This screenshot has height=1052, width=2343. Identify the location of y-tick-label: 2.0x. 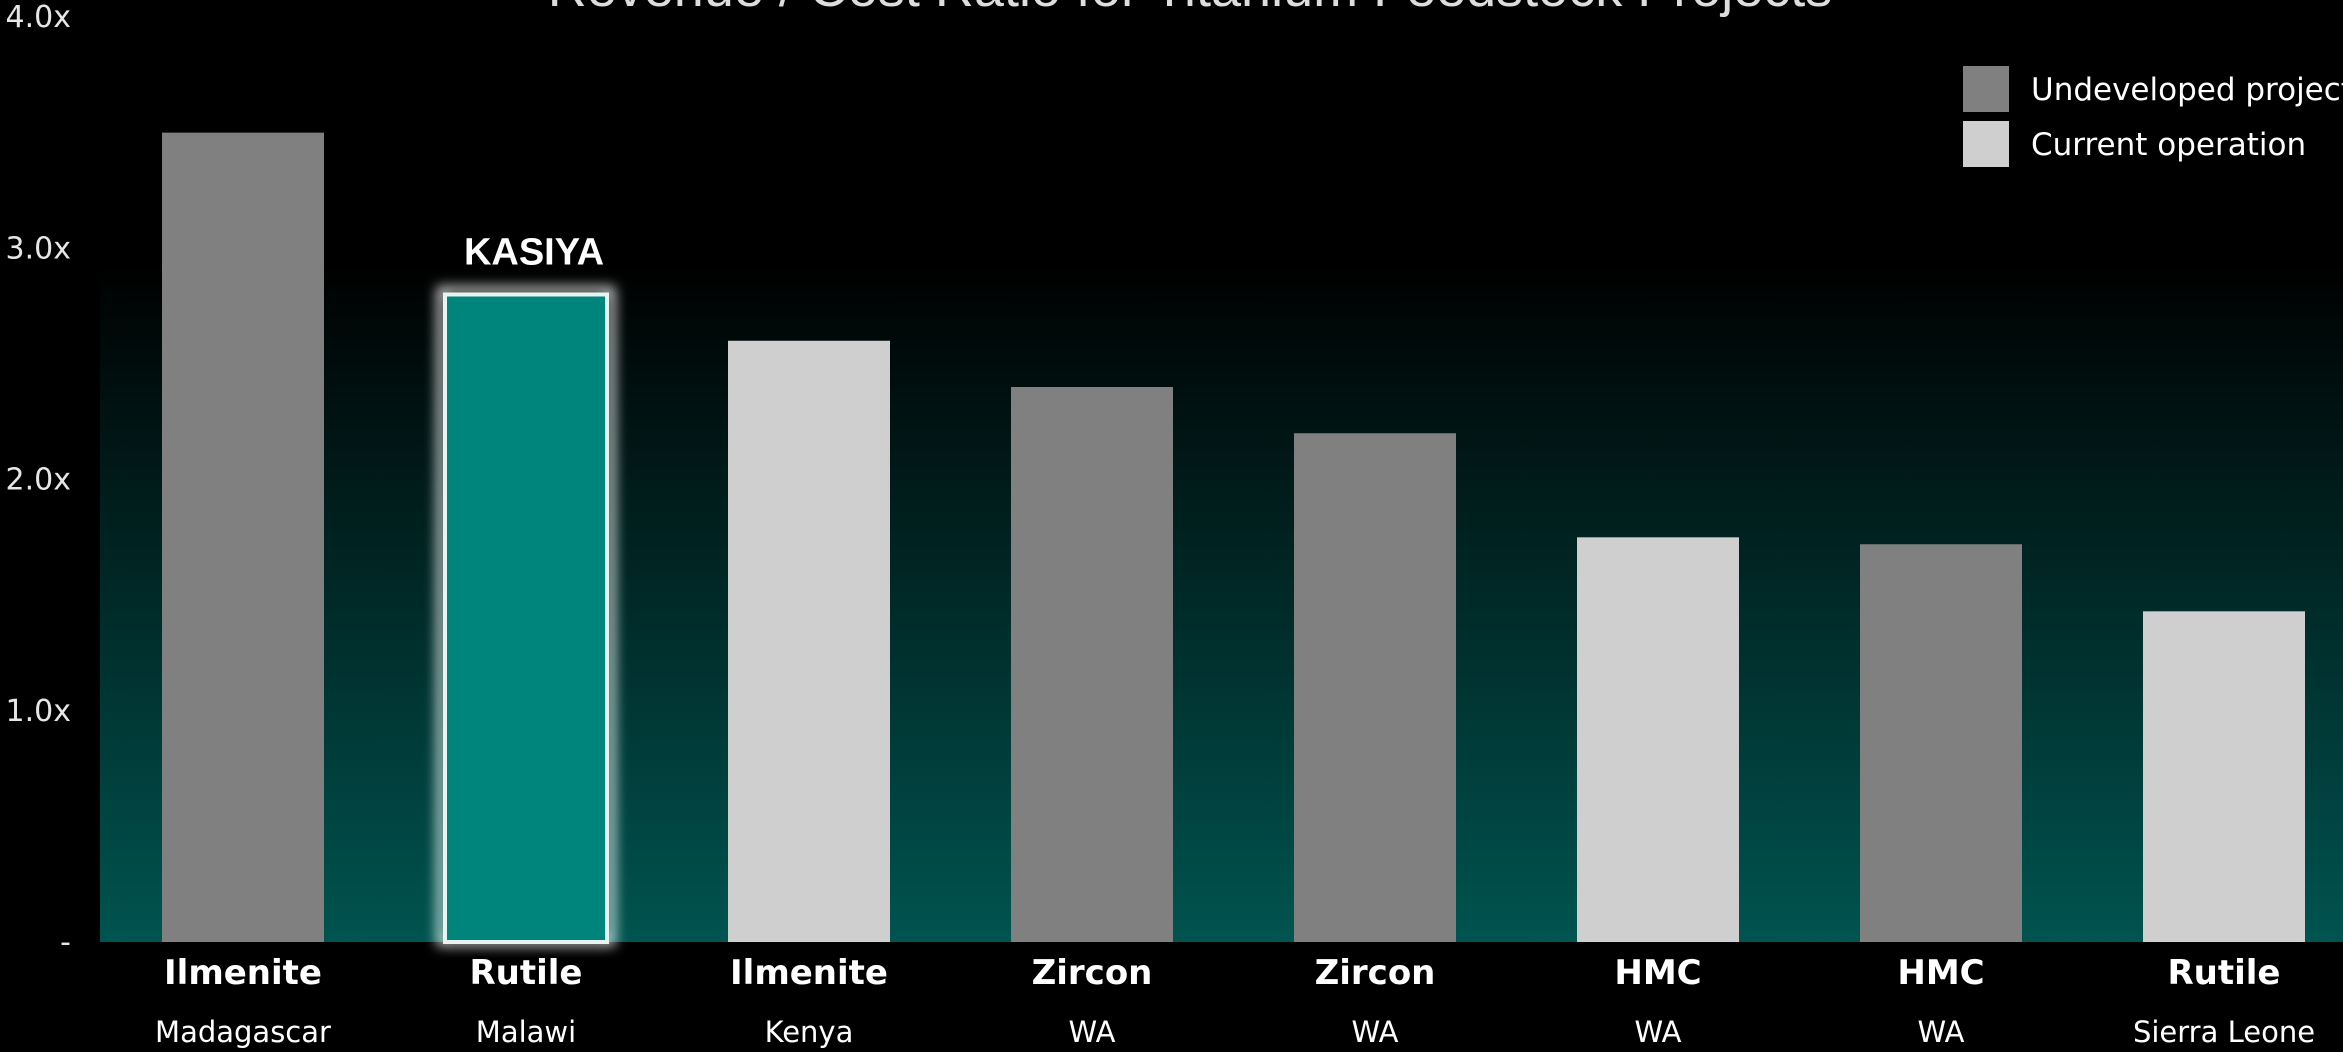
(38, 480).